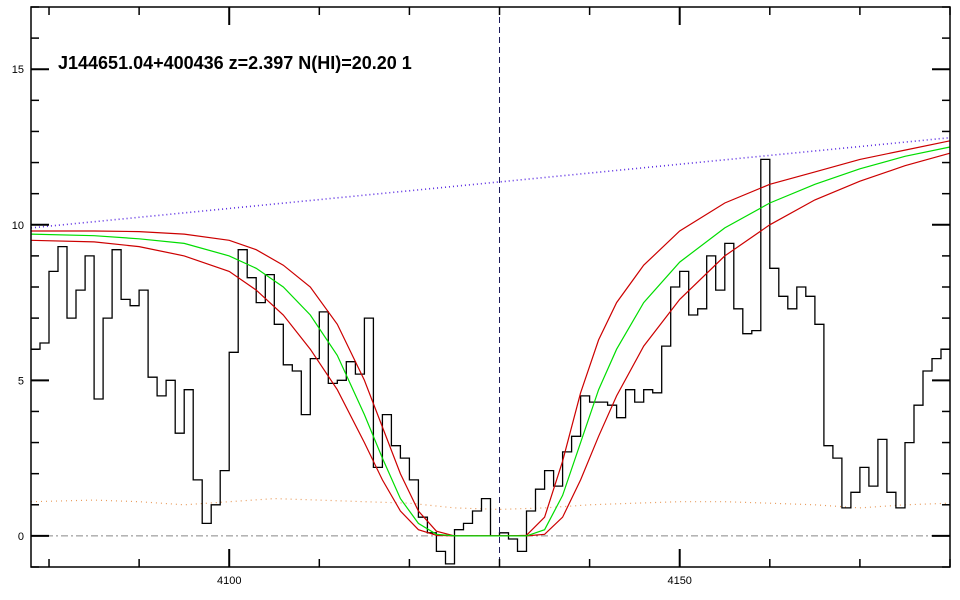 The height and width of the screenshot is (600, 960). I want to click on chart-title: J144651.04+400436 z=2.397 N(HI)=20.20 1, so click(235, 63).